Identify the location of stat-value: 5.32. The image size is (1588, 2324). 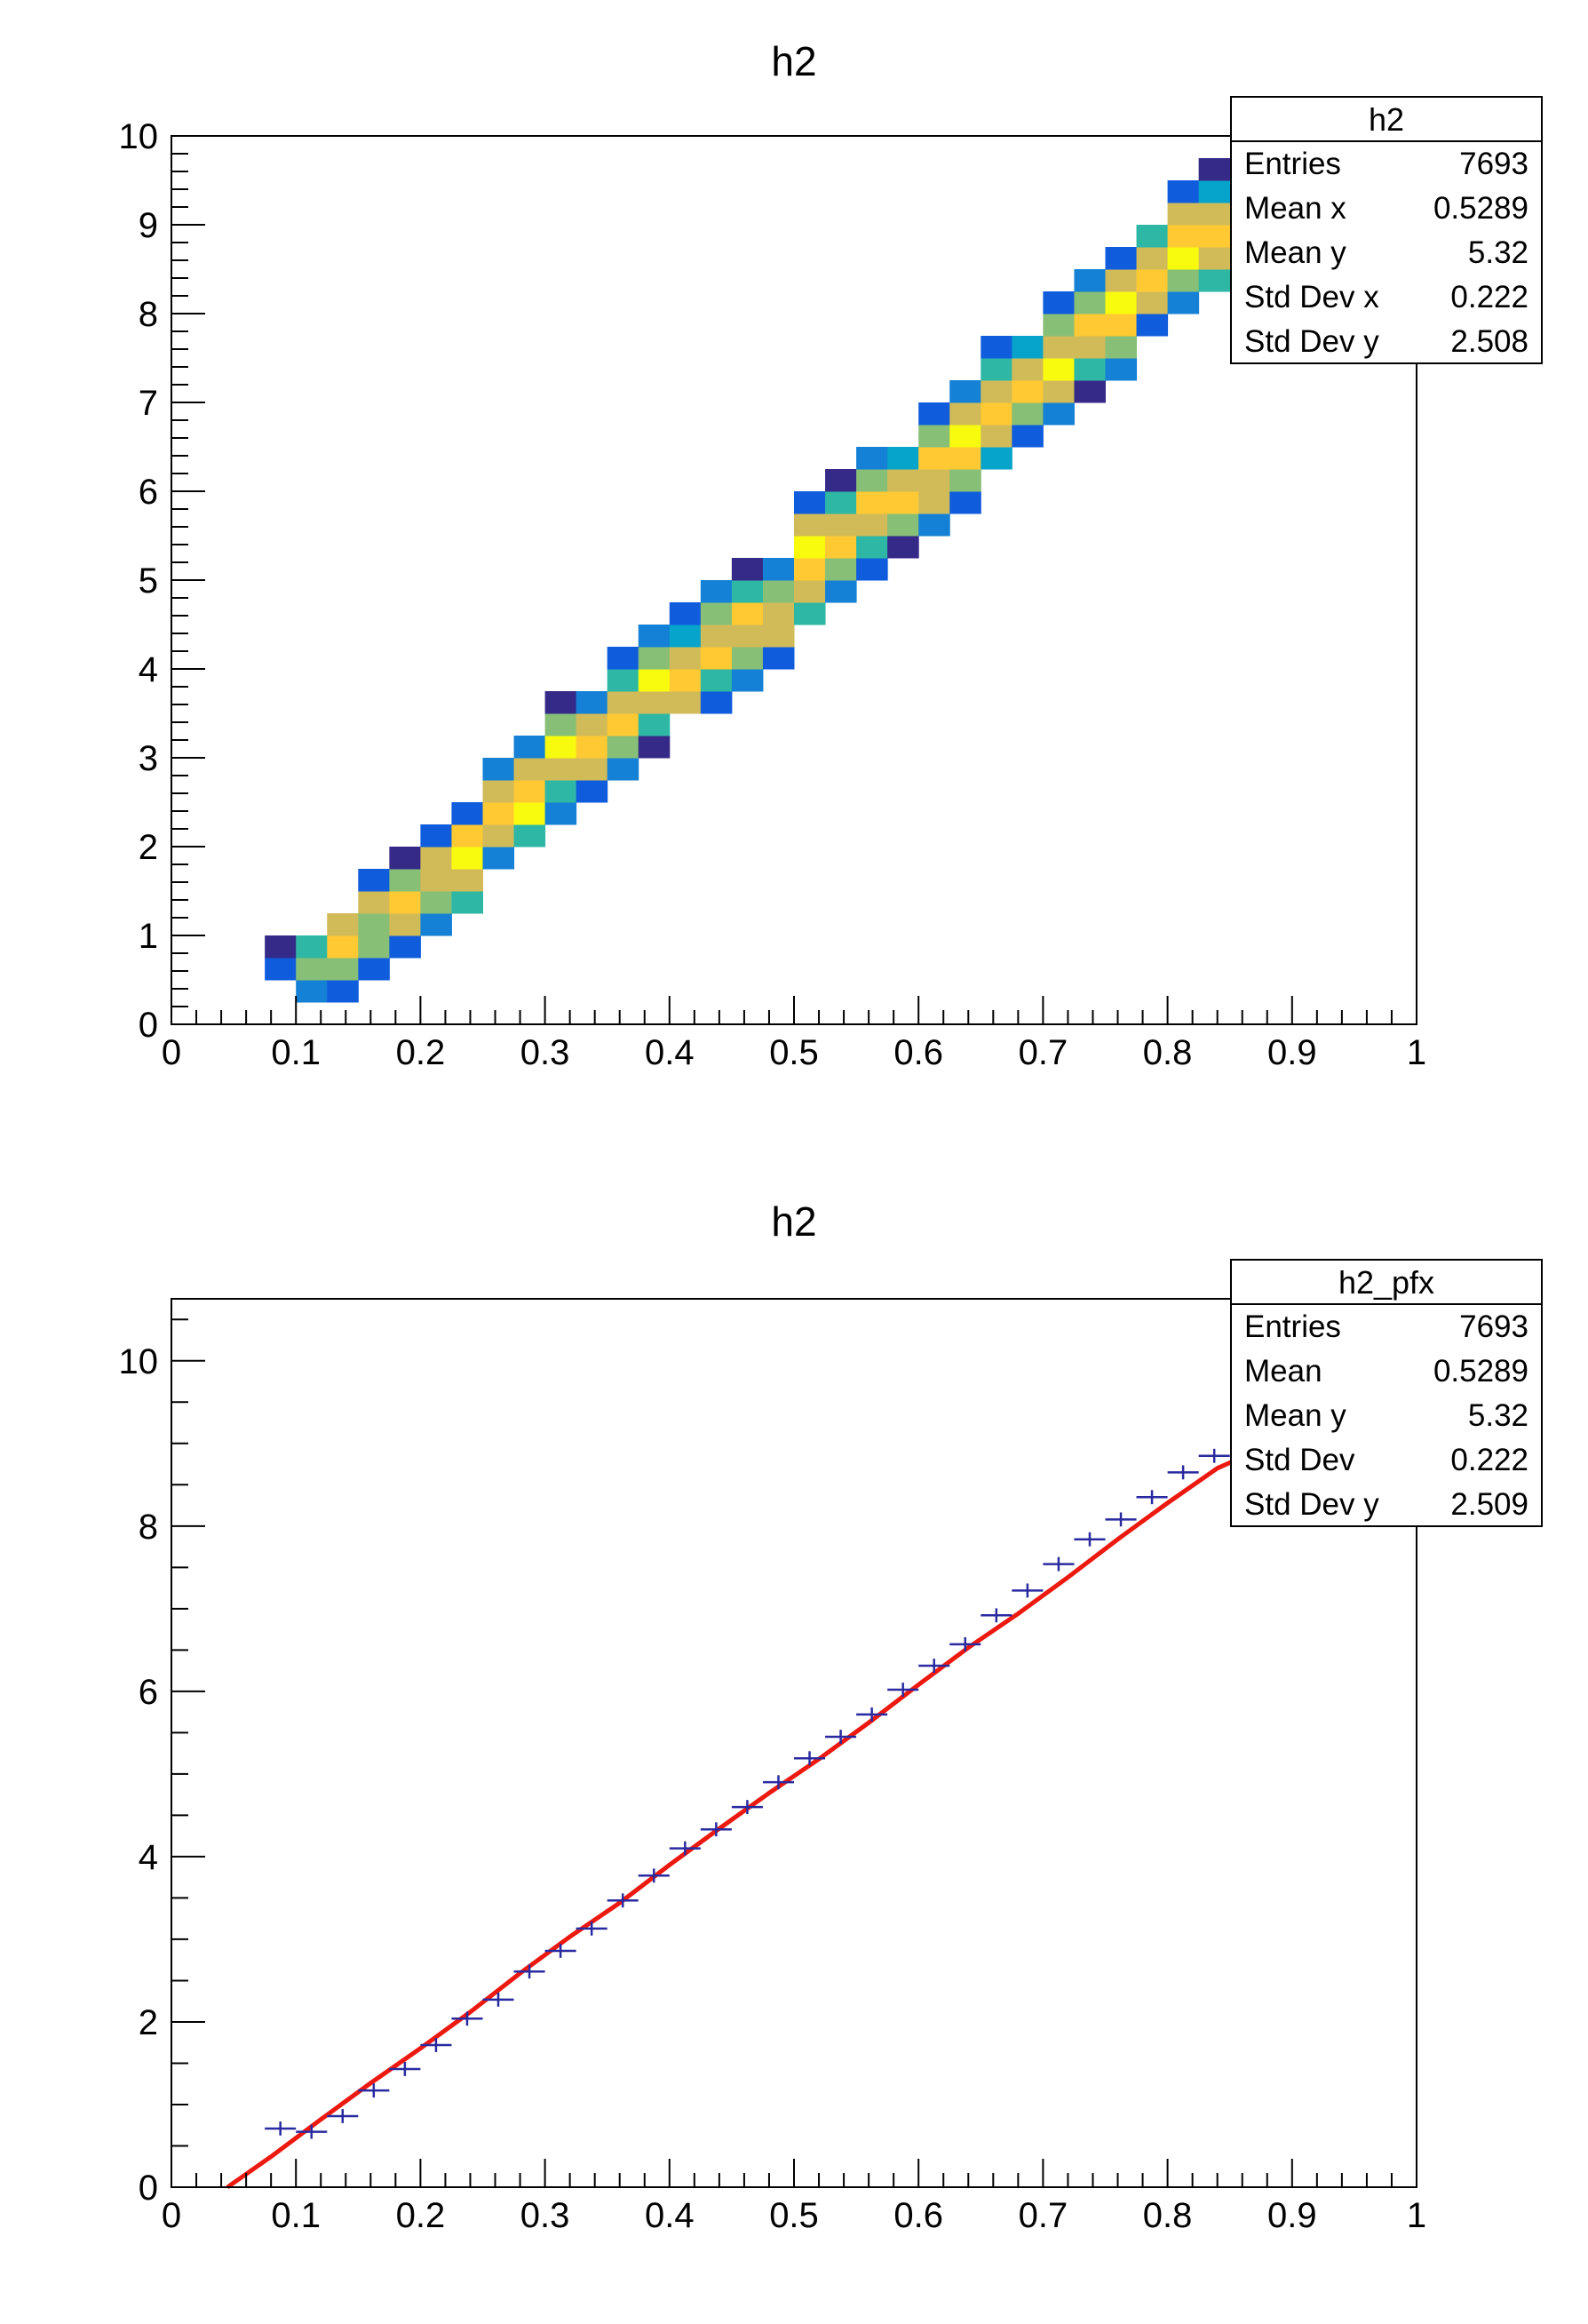
(1497, 1415).